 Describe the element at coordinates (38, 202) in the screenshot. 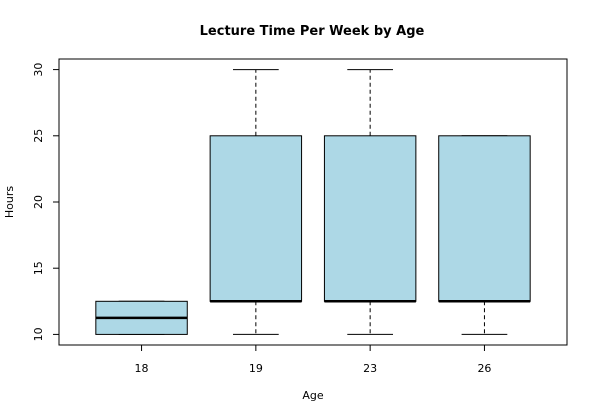

I see `y-tick-label: 20` at that location.